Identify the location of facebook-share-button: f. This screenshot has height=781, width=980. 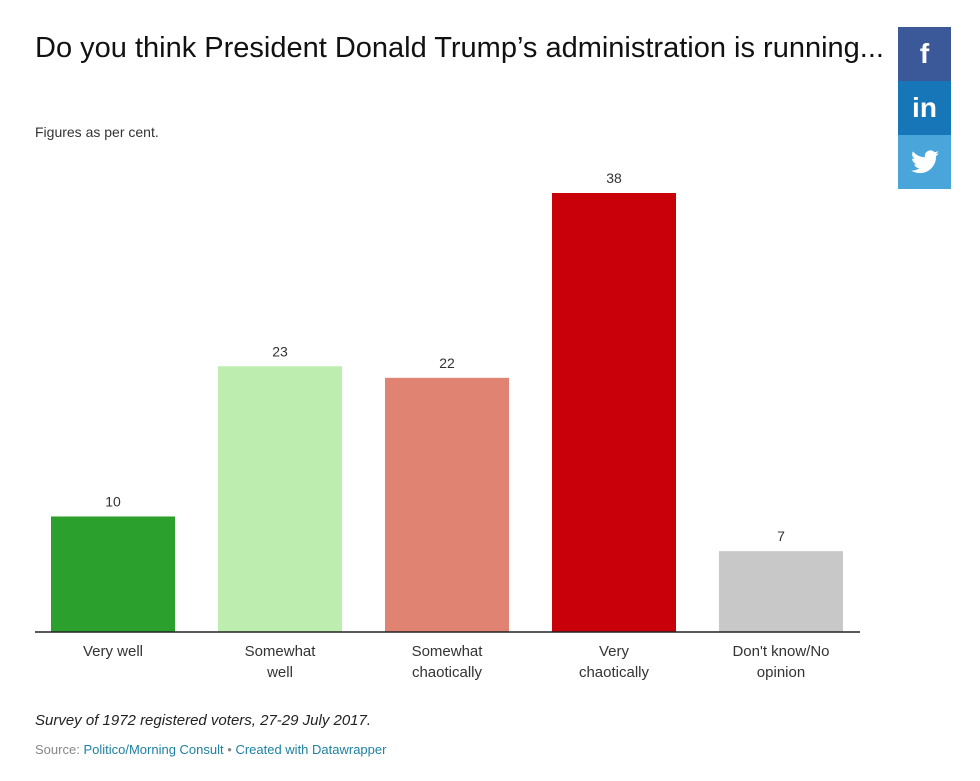
(924, 54).